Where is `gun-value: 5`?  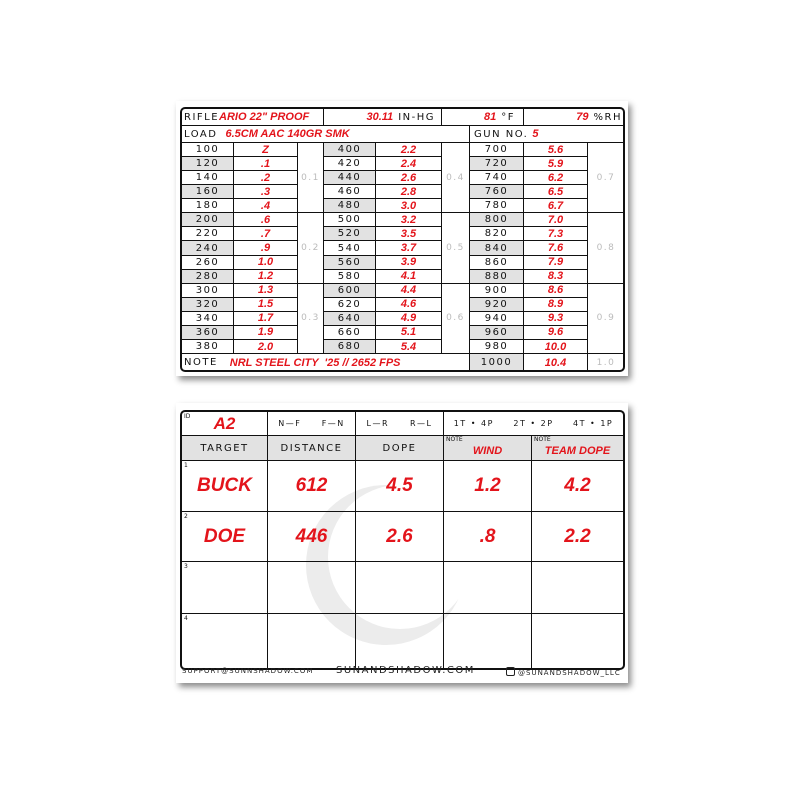 gun-value: 5 is located at coordinates (535, 134).